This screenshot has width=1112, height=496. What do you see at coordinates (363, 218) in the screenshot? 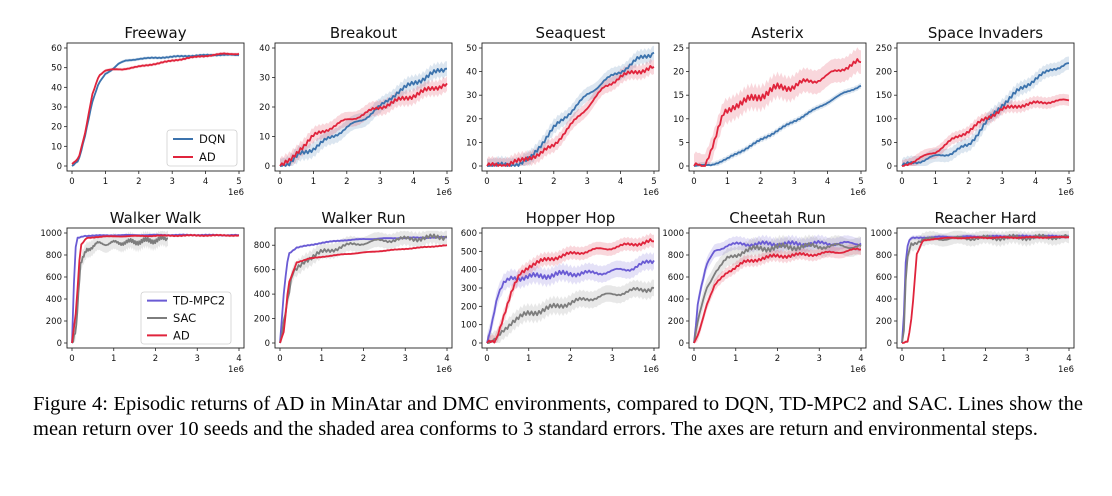
I see `panel-title: Walker Run` at bounding box center [363, 218].